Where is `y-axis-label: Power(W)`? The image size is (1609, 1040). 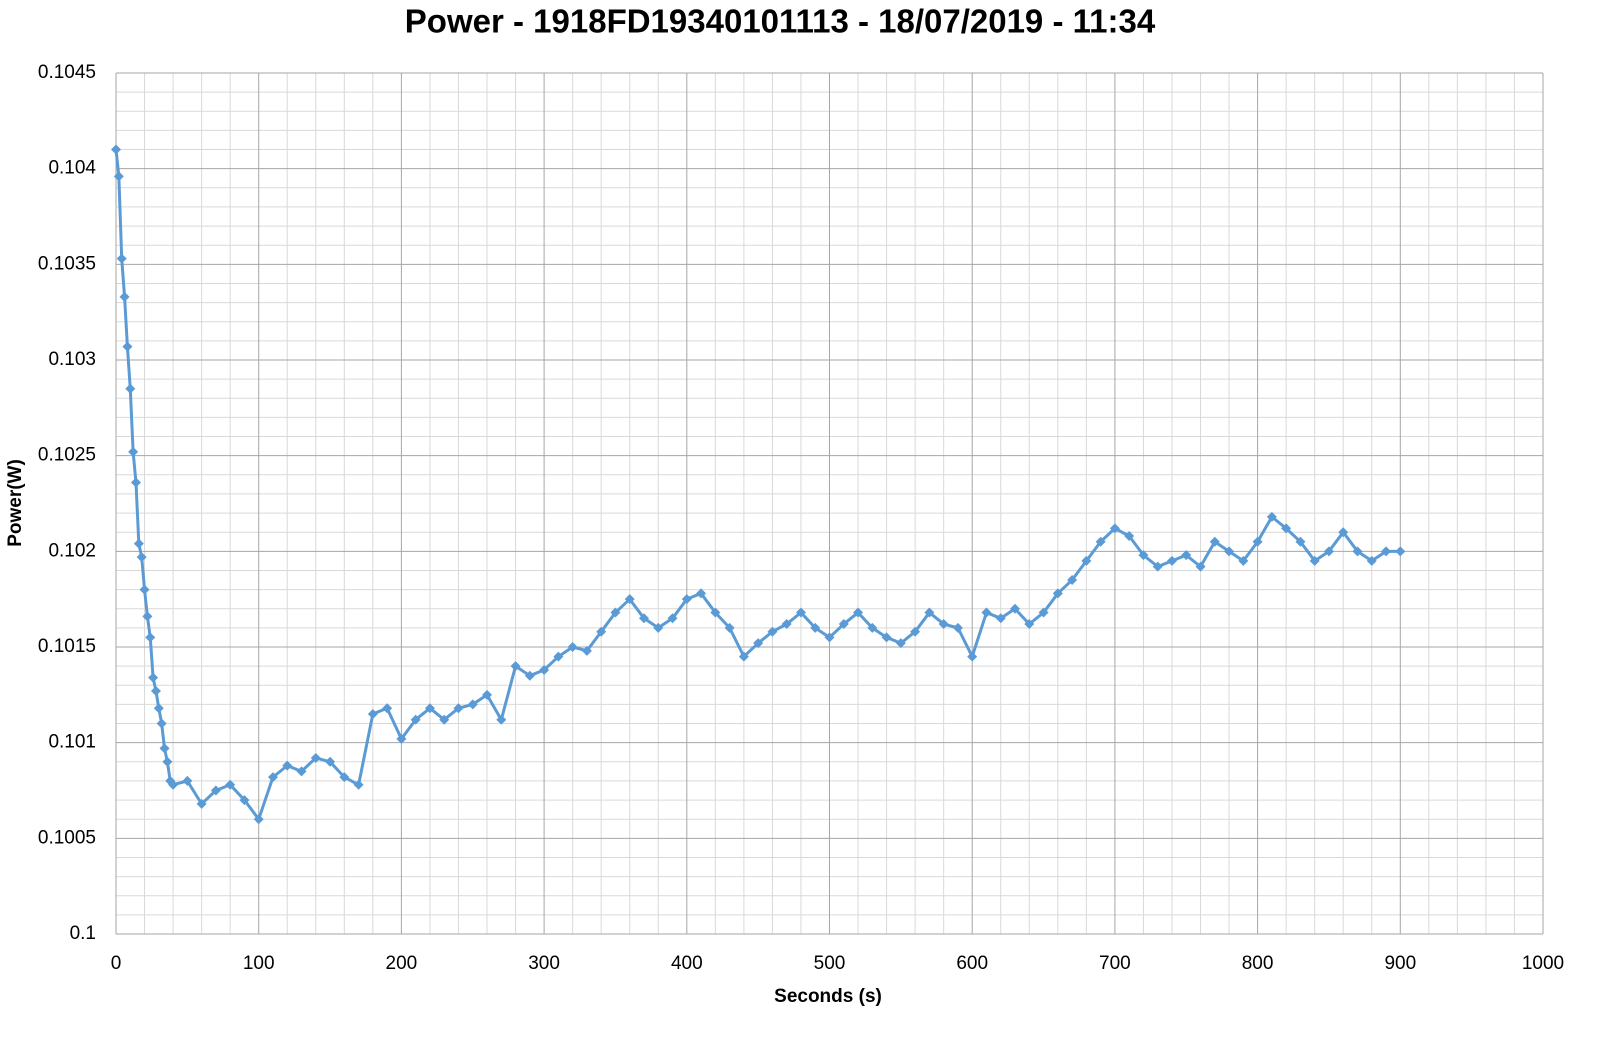 y-axis-label: Power(W) is located at coordinates (15, 503).